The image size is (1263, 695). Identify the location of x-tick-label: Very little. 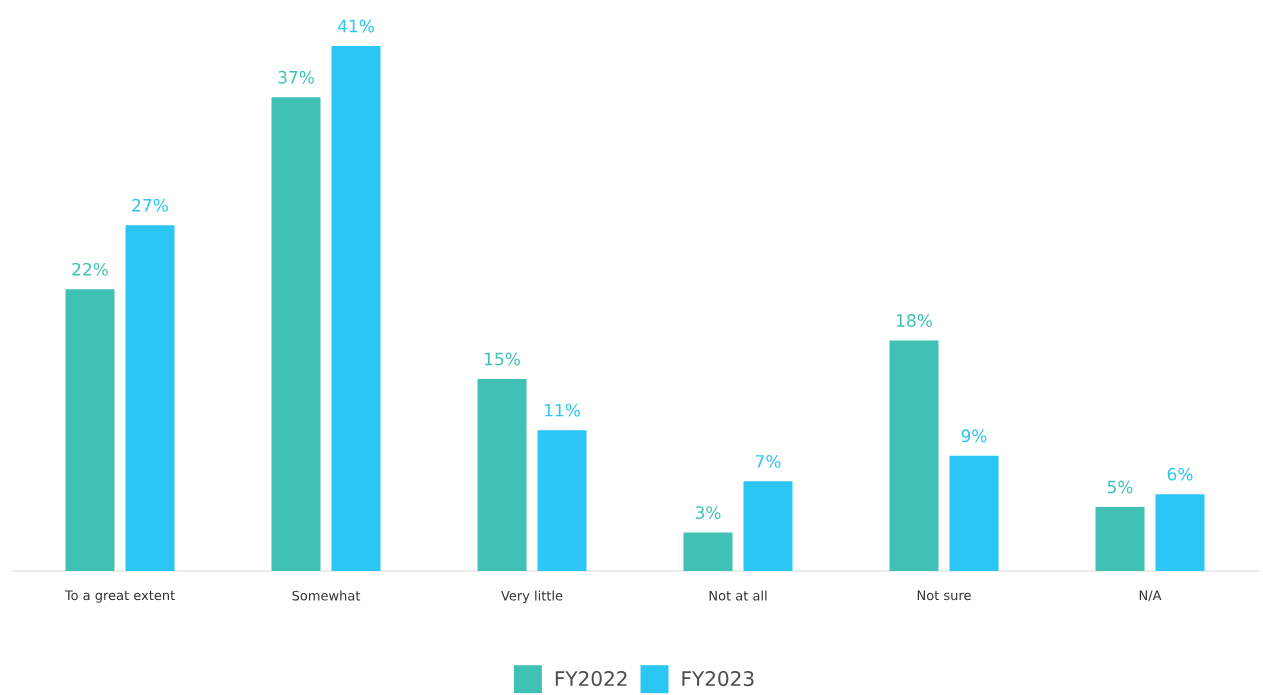
(532, 597).